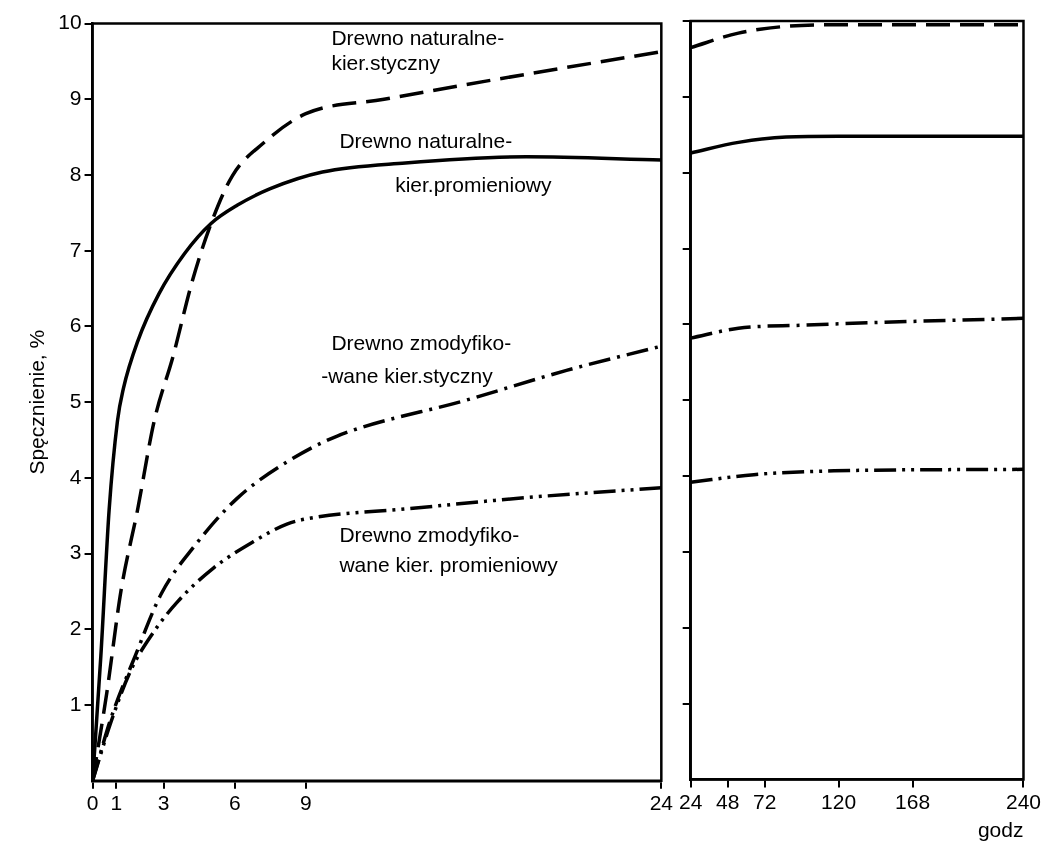 The height and width of the screenshot is (854, 1052). I want to click on y-axis-title: Spęcznienie, %, so click(37, 402).